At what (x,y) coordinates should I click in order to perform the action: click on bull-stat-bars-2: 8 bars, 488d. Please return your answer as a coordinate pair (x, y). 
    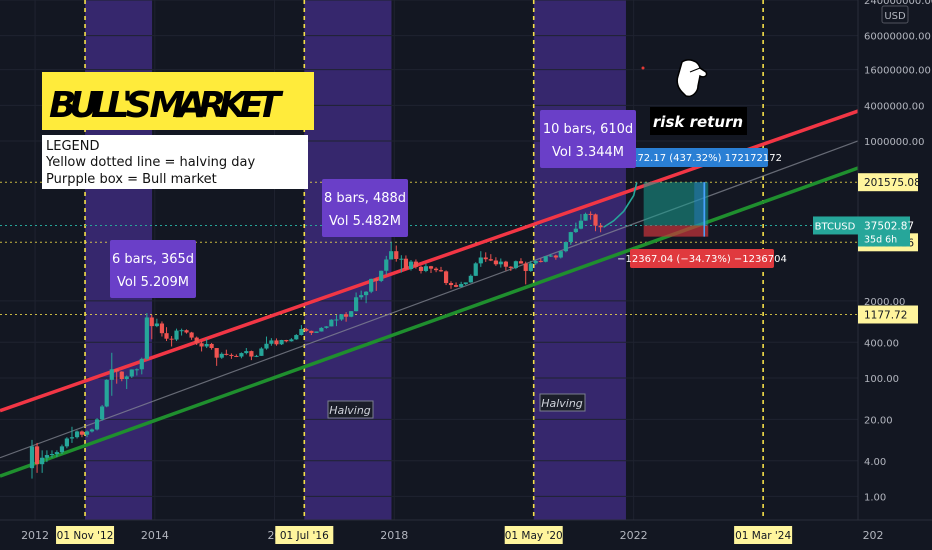
    Looking at the image, I should click on (365, 198).